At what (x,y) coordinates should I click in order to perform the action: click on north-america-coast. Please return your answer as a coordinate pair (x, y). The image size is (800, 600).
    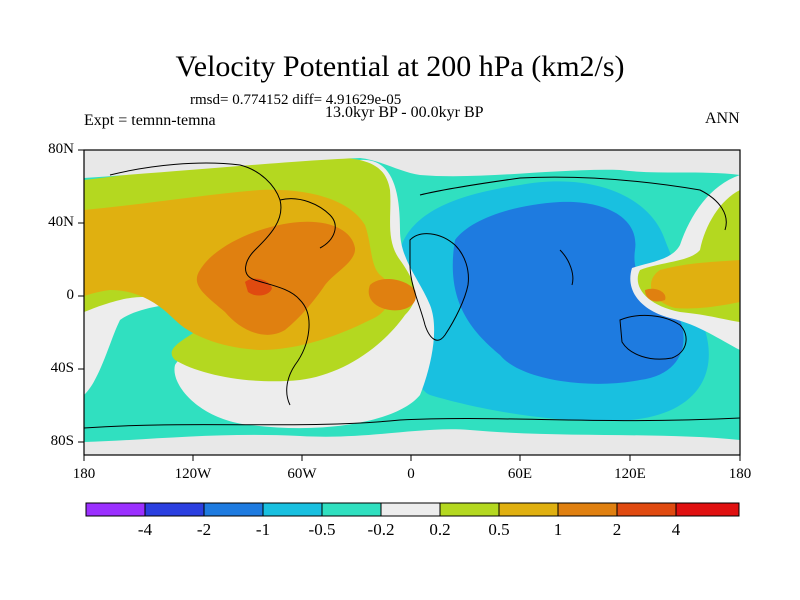
    Looking at the image, I should click on (307, 223).